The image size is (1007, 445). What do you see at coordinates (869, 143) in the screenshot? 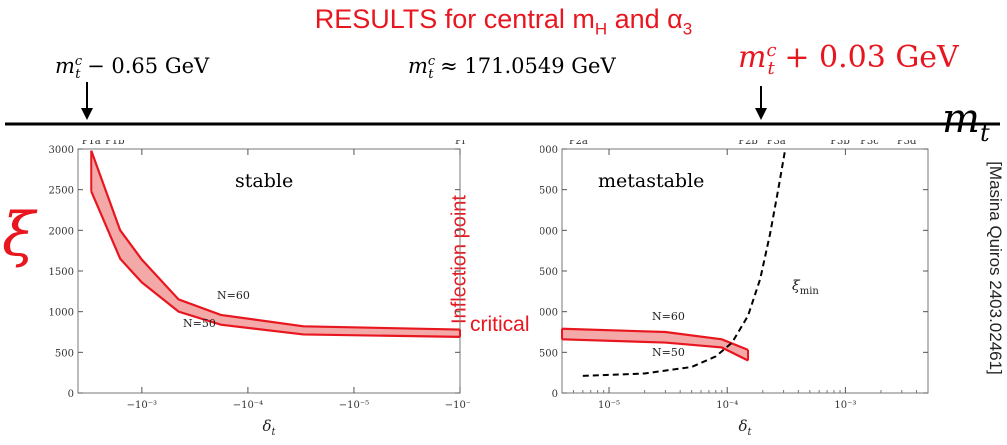
I see `point-label-p3c: P3c` at bounding box center [869, 143].